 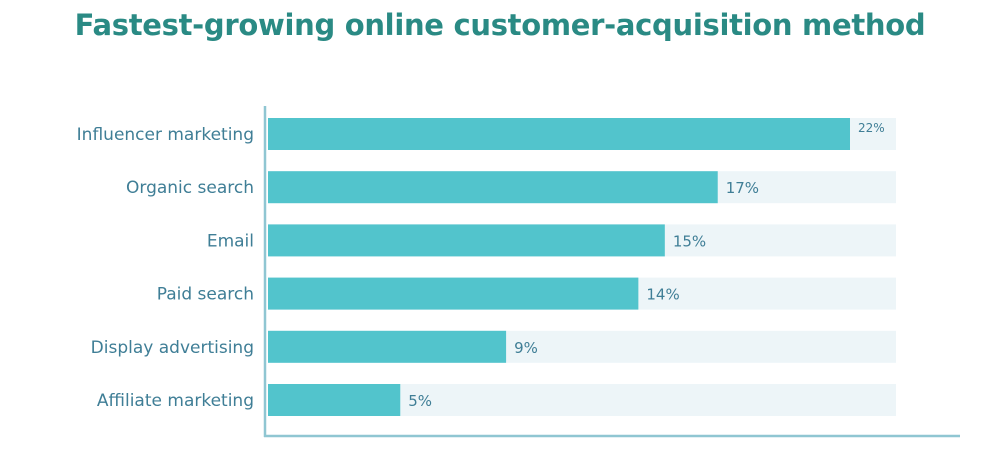 What do you see at coordinates (742, 188) in the screenshot?
I see `value-label: 17%` at bounding box center [742, 188].